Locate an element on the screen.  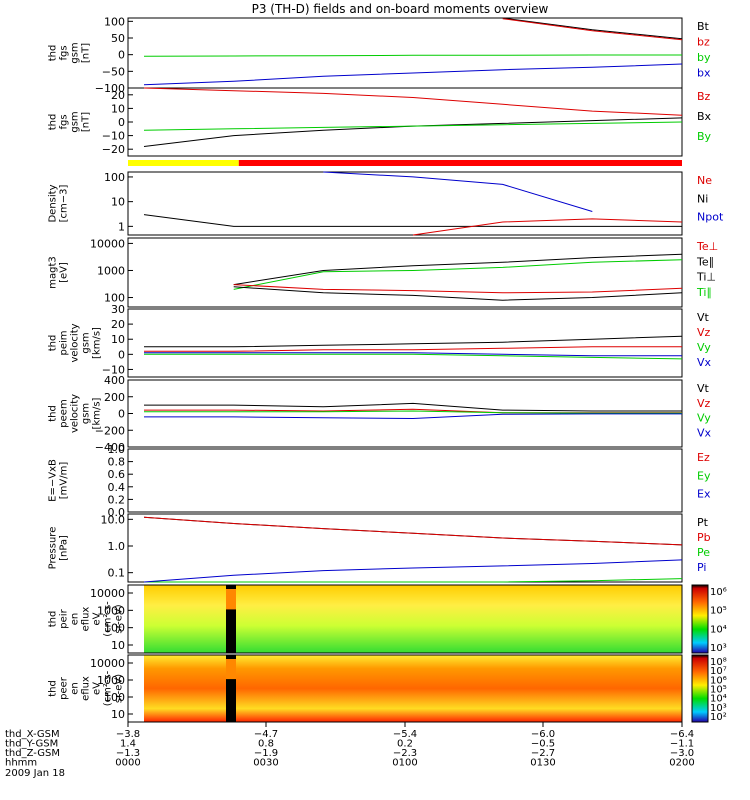
series-line-ne is located at coordinates (547, 227).